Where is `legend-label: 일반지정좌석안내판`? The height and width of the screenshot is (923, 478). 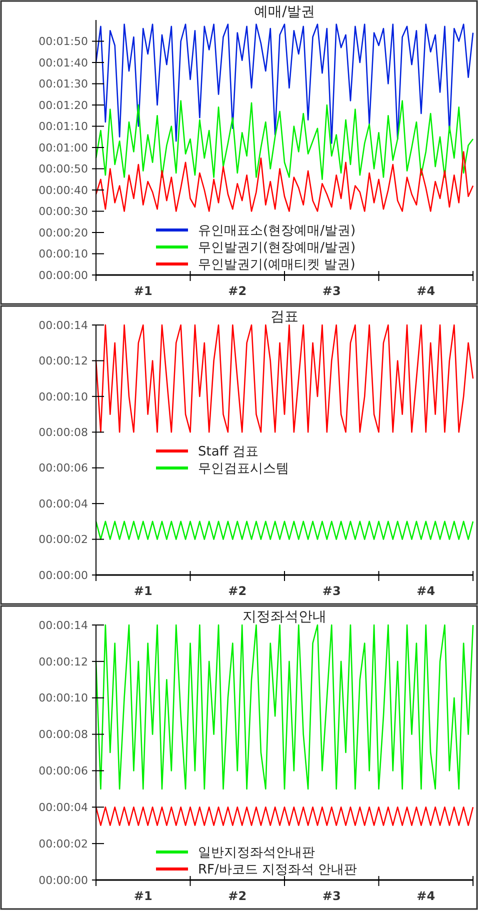
legend-label: 일반지정좌석안내판 is located at coordinates (256, 853).